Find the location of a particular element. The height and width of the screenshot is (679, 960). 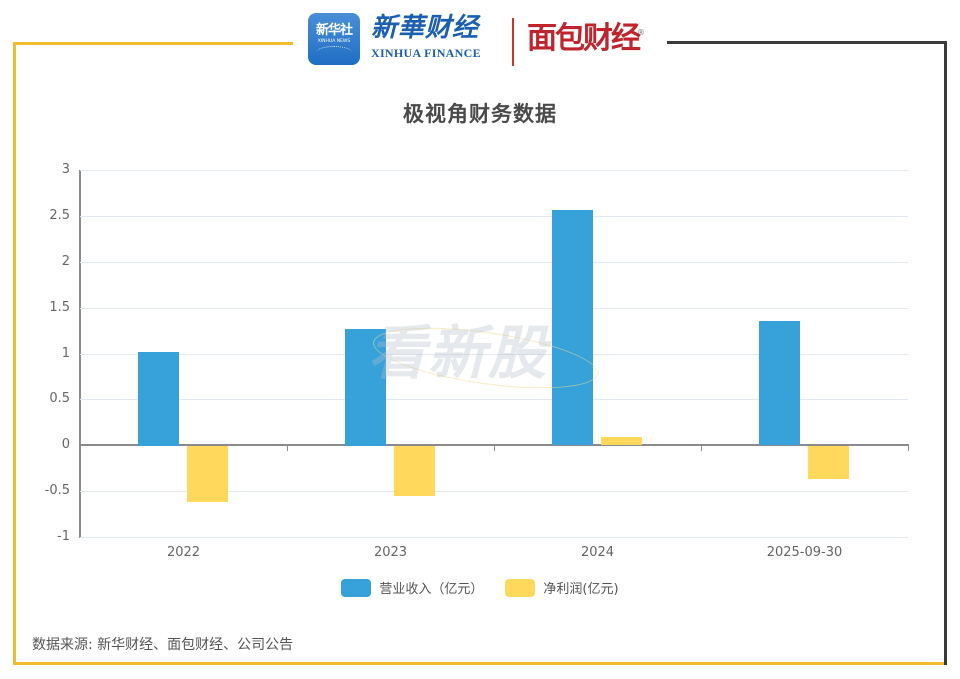

legend-item-revenue: 营业收入（亿元） is located at coordinates (412, 587).